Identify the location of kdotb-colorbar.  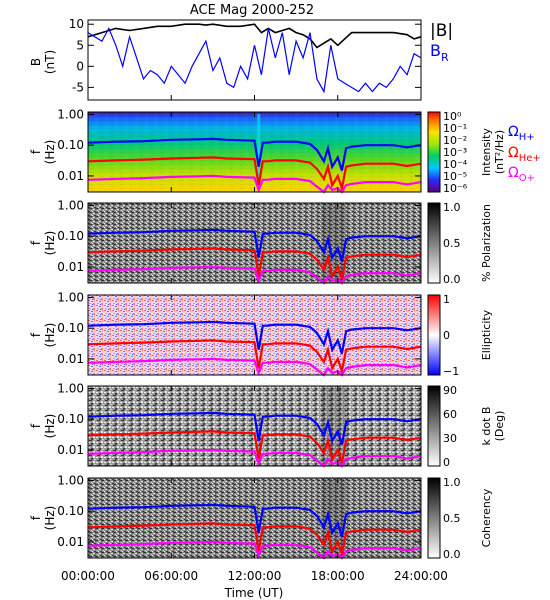
(434, 426).